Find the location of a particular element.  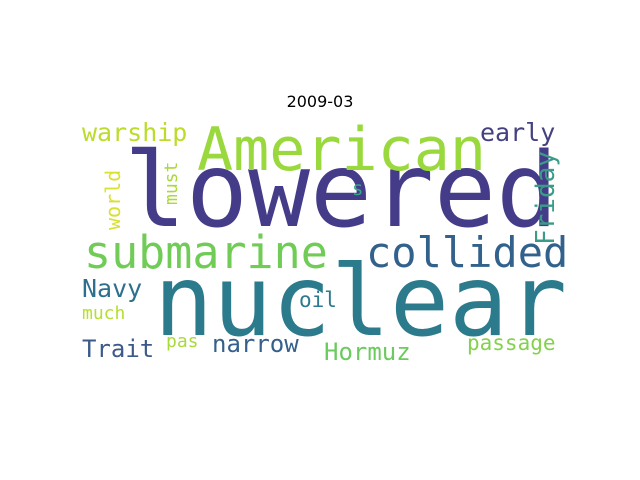

cloud-word: passage is located at coordinates (511, 343).